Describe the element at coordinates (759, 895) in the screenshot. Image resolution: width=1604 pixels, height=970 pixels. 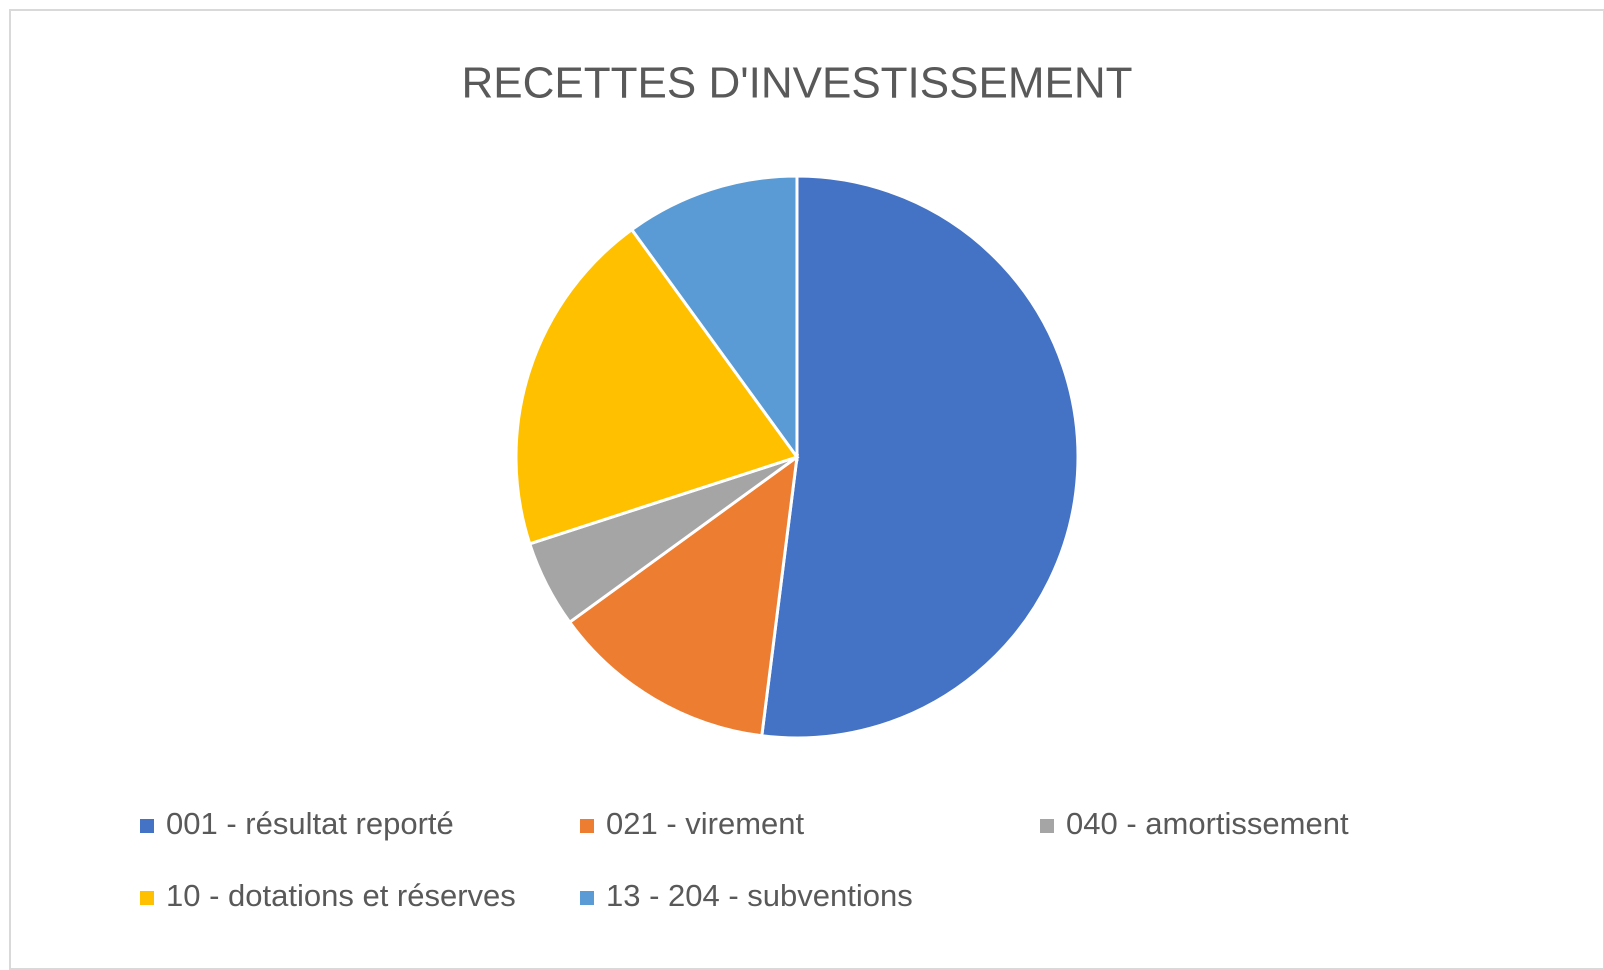
I see `legend-text: 13 - 204 - subventions` at that location.